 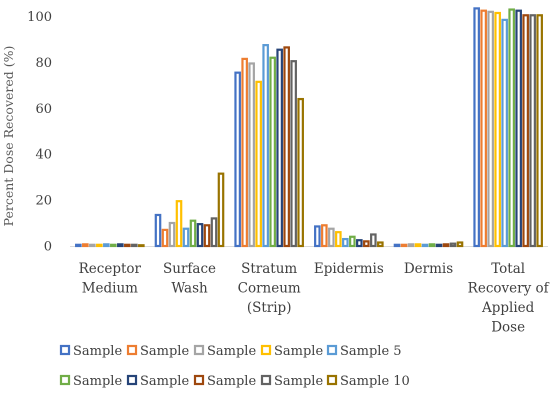 I want to click on legend-label: Sample 3, so click(x=238, y=351).